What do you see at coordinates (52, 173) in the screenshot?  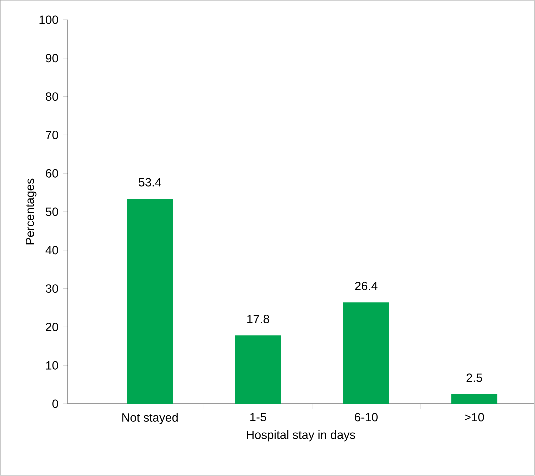 I see `y-tick-label: 60` at bounding box center [52, 173].